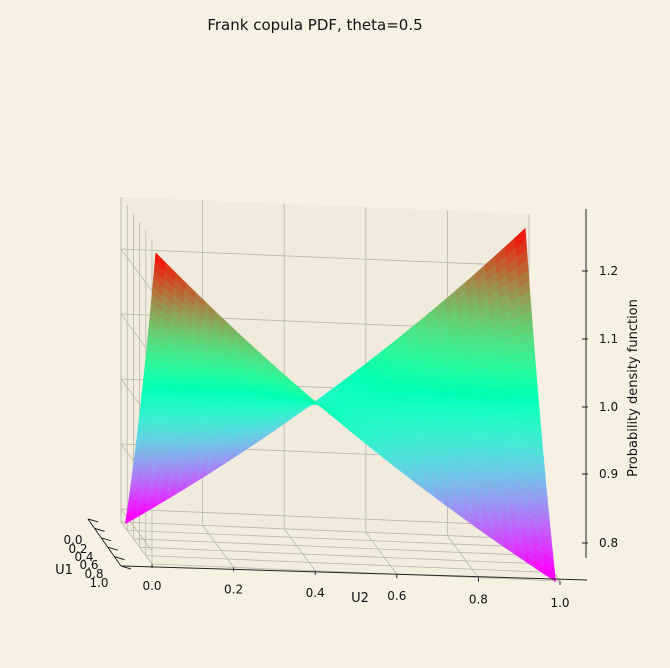 This screenshot has height=668, width=670. What do you see at coordinates (315, 593) in the screenshot?
I see `x-tick-label: 0.4` at bounding box center [315, 593].